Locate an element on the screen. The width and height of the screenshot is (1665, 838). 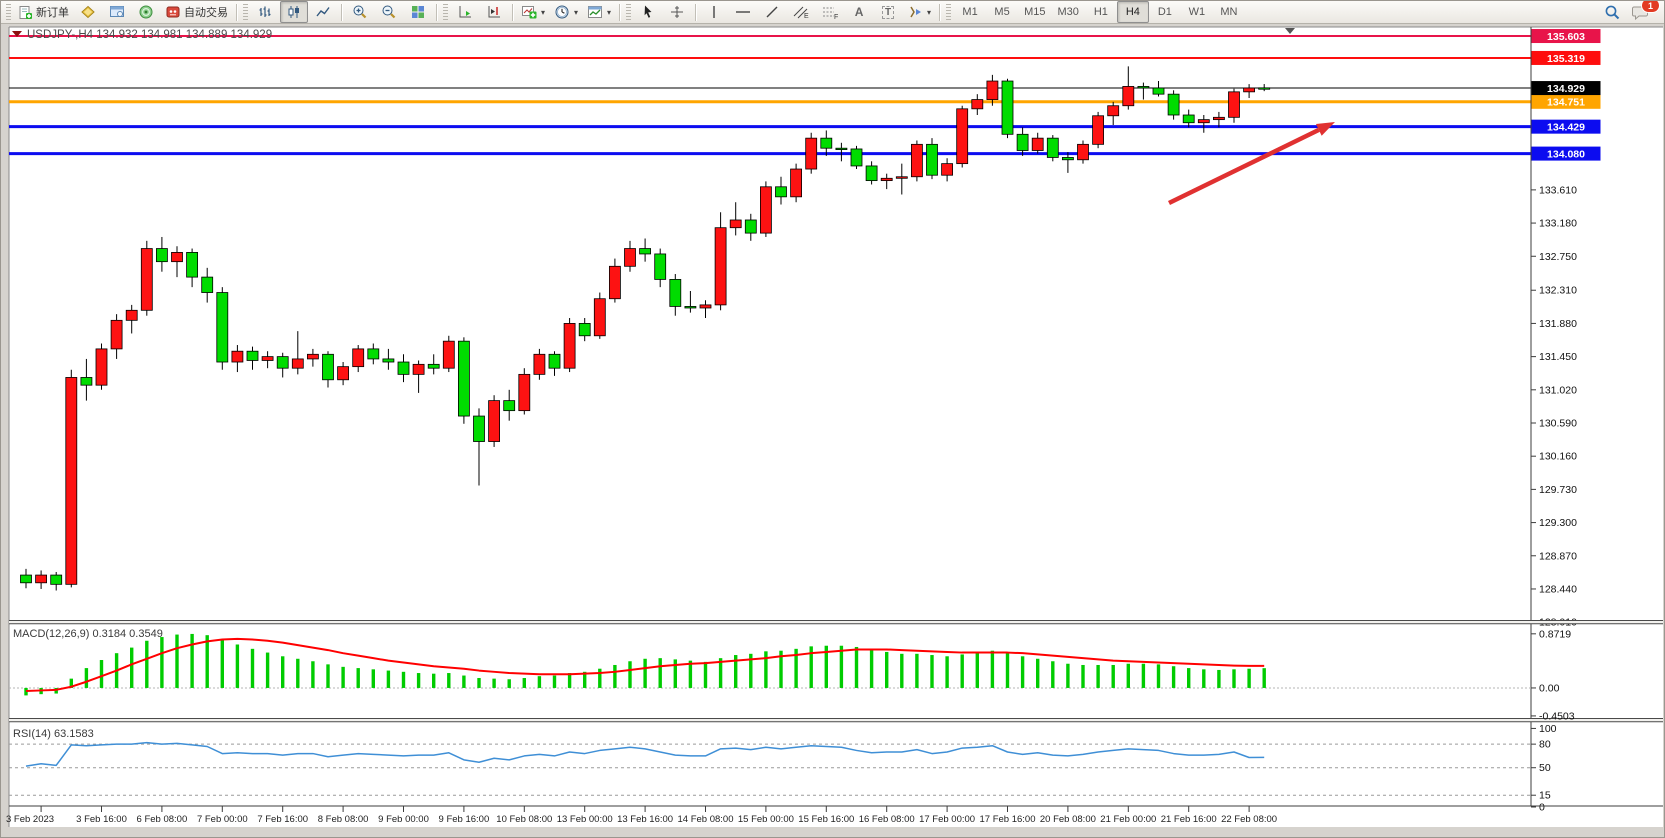
trend-arrow is located at coordinates (1244, 166).